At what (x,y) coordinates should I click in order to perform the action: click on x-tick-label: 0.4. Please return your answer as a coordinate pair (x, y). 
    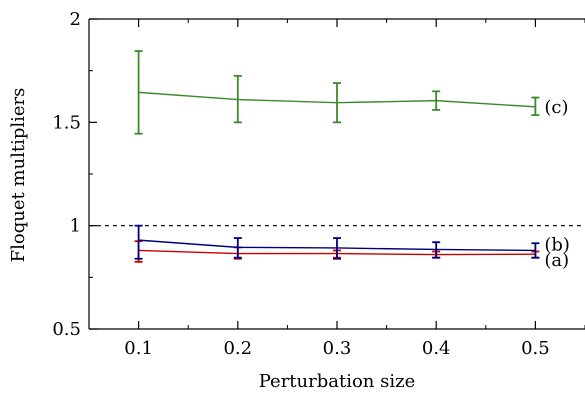
    Looking at the image, I should click on (436, 348).